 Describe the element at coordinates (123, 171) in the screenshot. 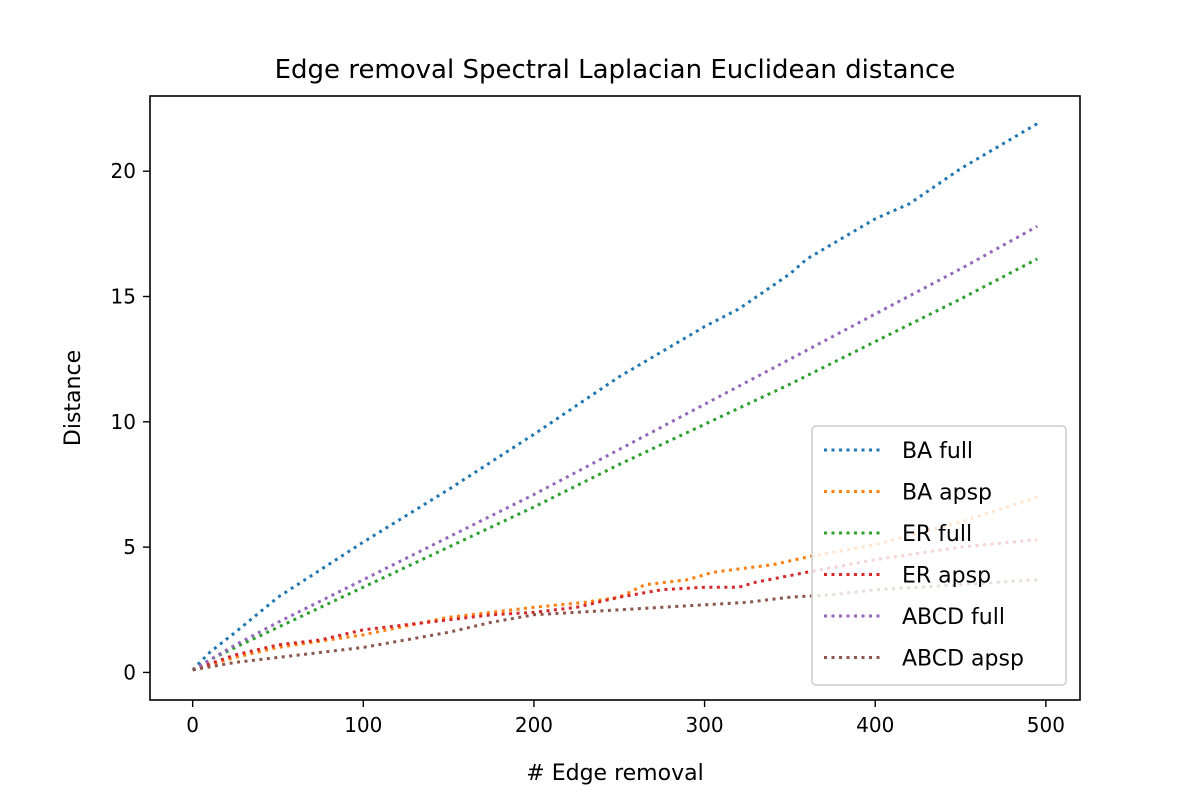

I see `y-tick-label: 20` at that location.